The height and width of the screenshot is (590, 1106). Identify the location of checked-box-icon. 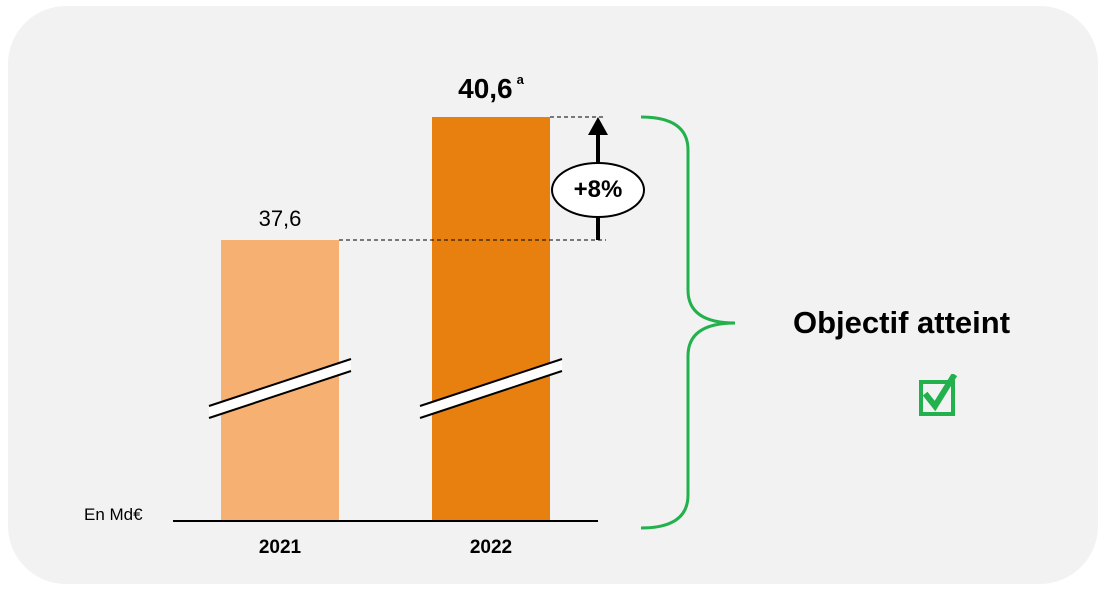
(938, 395).